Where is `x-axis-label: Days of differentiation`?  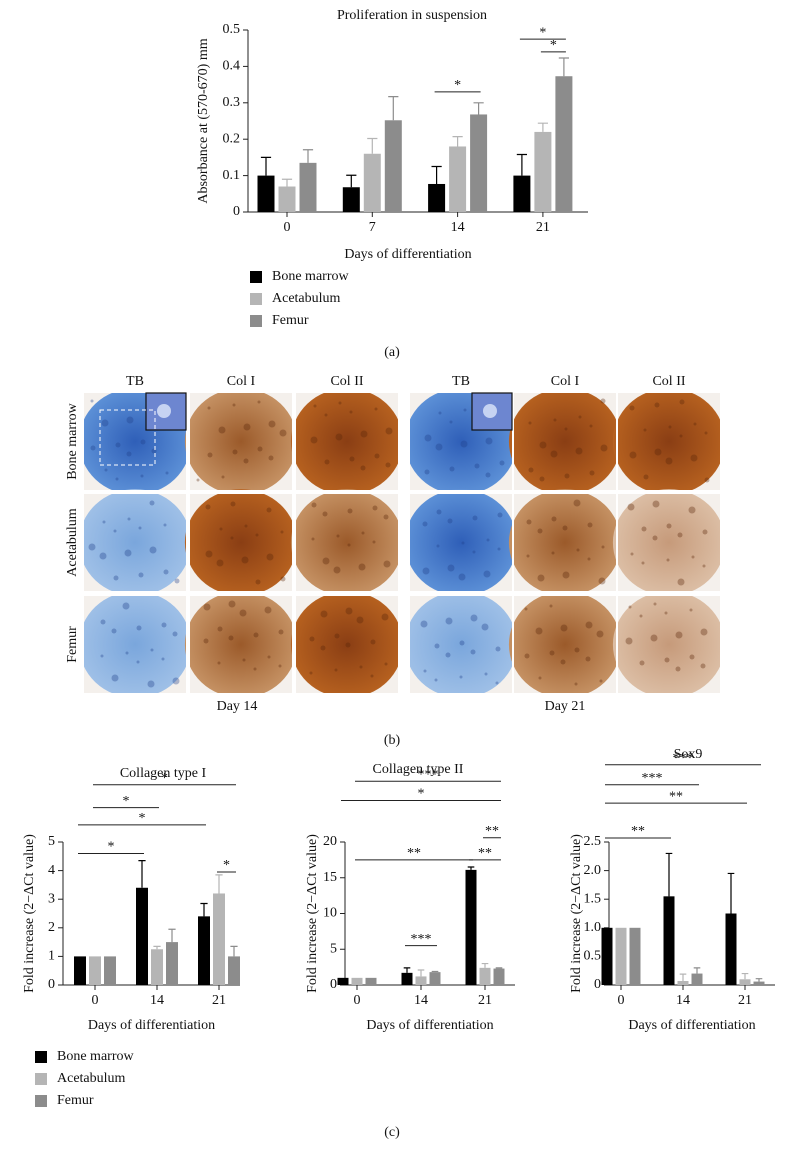
x-axis-label: Days of differentiation is located at coordinates (151, 1025).